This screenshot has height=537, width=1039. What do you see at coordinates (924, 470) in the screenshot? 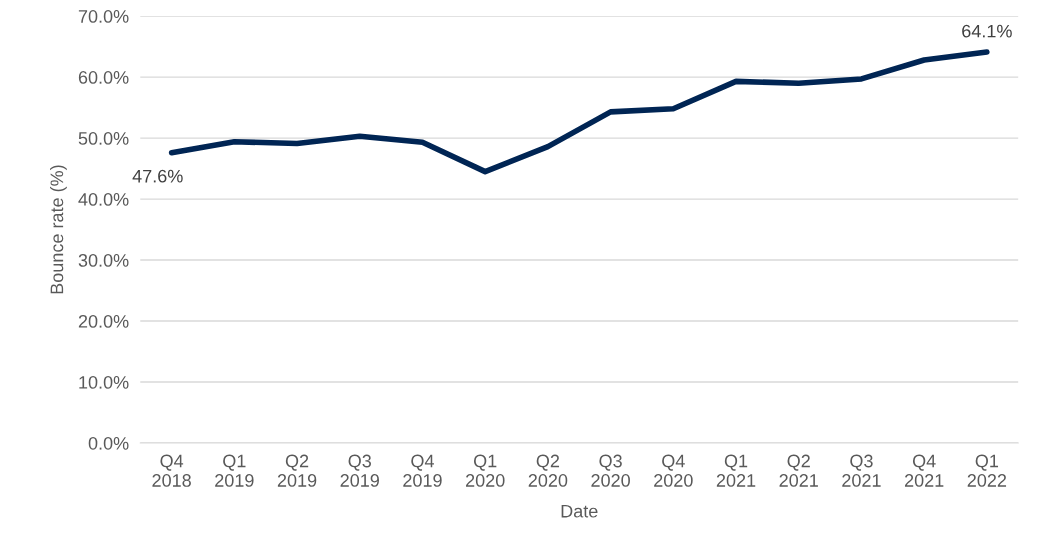
I see `x-tick-label: Q4 2021` at bounding box center [924, 470].